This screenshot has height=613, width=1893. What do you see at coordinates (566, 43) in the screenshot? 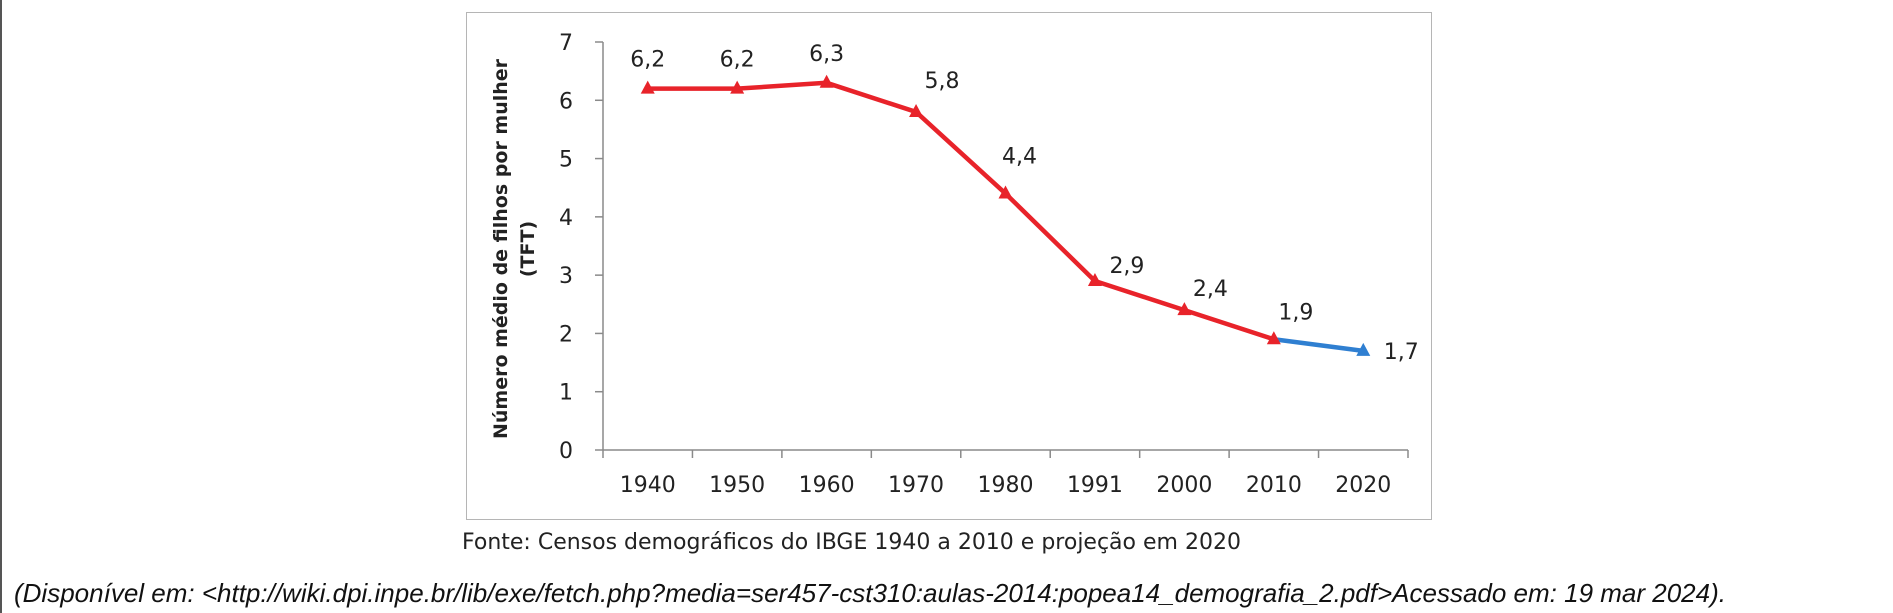
I see `y-tick-label: 7` at bounding box center [566, 43].